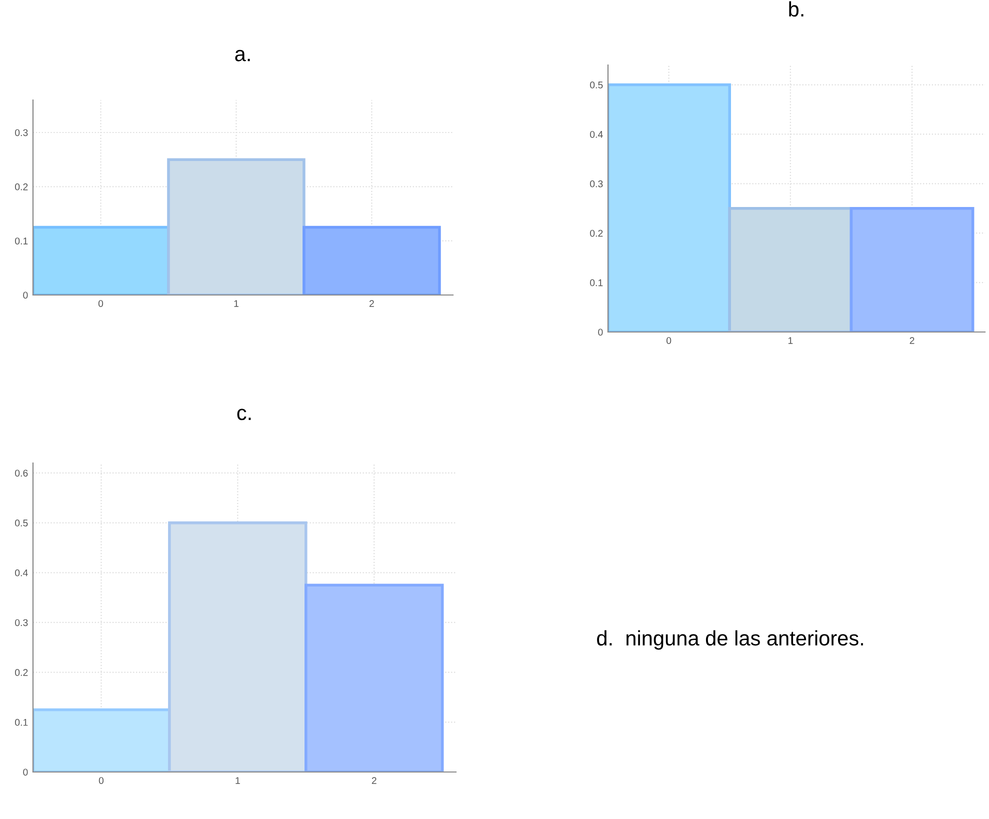 The width and height of the screenshot is (989, 819). What do you see at coordinates (21, 473) in the screenshot?
I see `y-tick-label: 0.6` at bounding box center [21, 473].